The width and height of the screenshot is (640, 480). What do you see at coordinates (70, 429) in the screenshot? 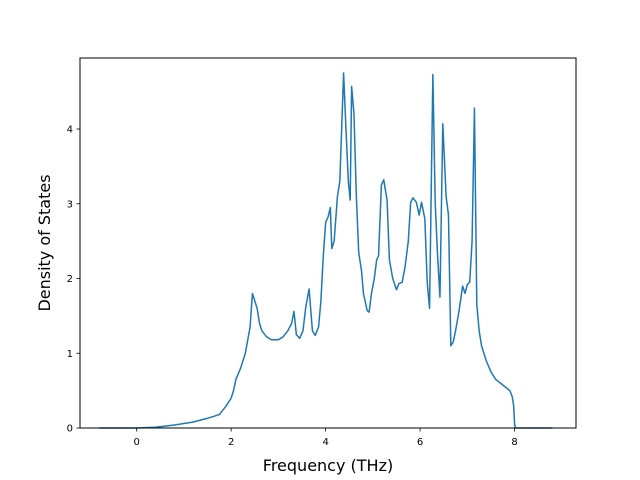
I see `y-tick-label: 0` at bounding box center [70, 429].